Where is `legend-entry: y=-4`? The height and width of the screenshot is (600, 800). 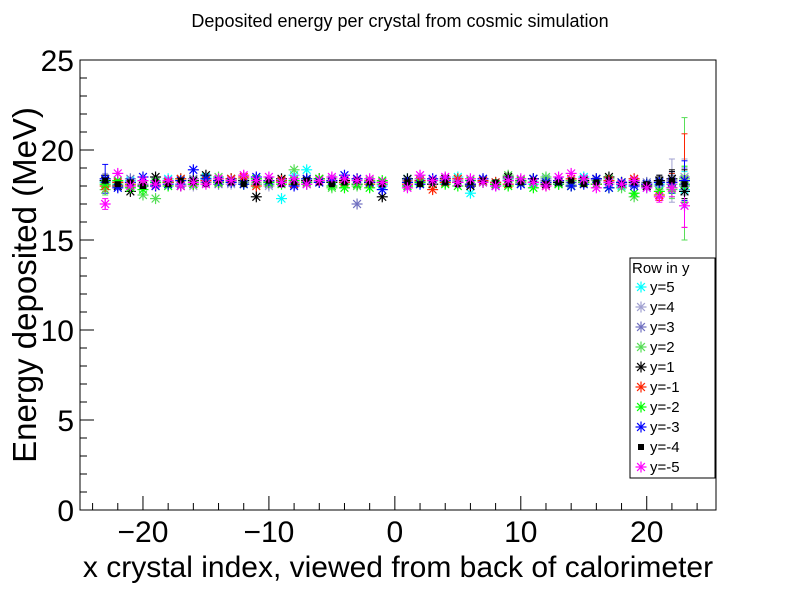 legend-entry: y=-4 is located at coordinates (659, 447).